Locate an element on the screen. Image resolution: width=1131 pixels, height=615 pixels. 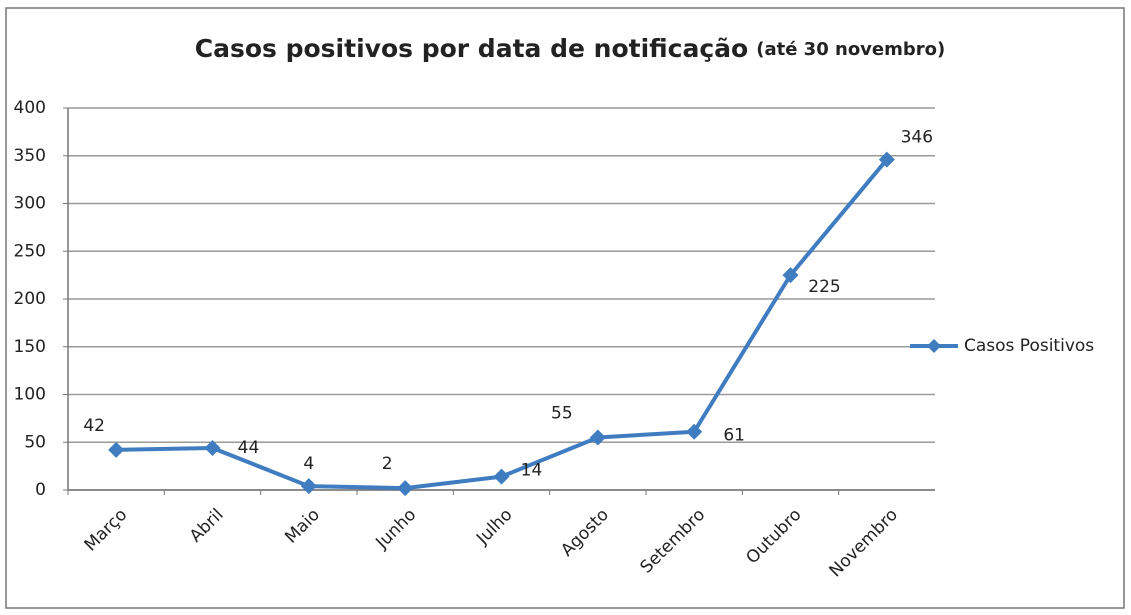
title-main: Casos positivos por data de notificação is located at coordinates (471, 48).